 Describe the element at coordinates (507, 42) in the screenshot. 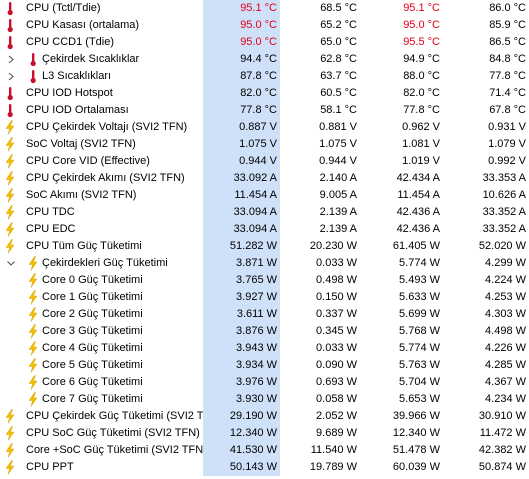

I see `avg-value: 86.5 °C` at that location.